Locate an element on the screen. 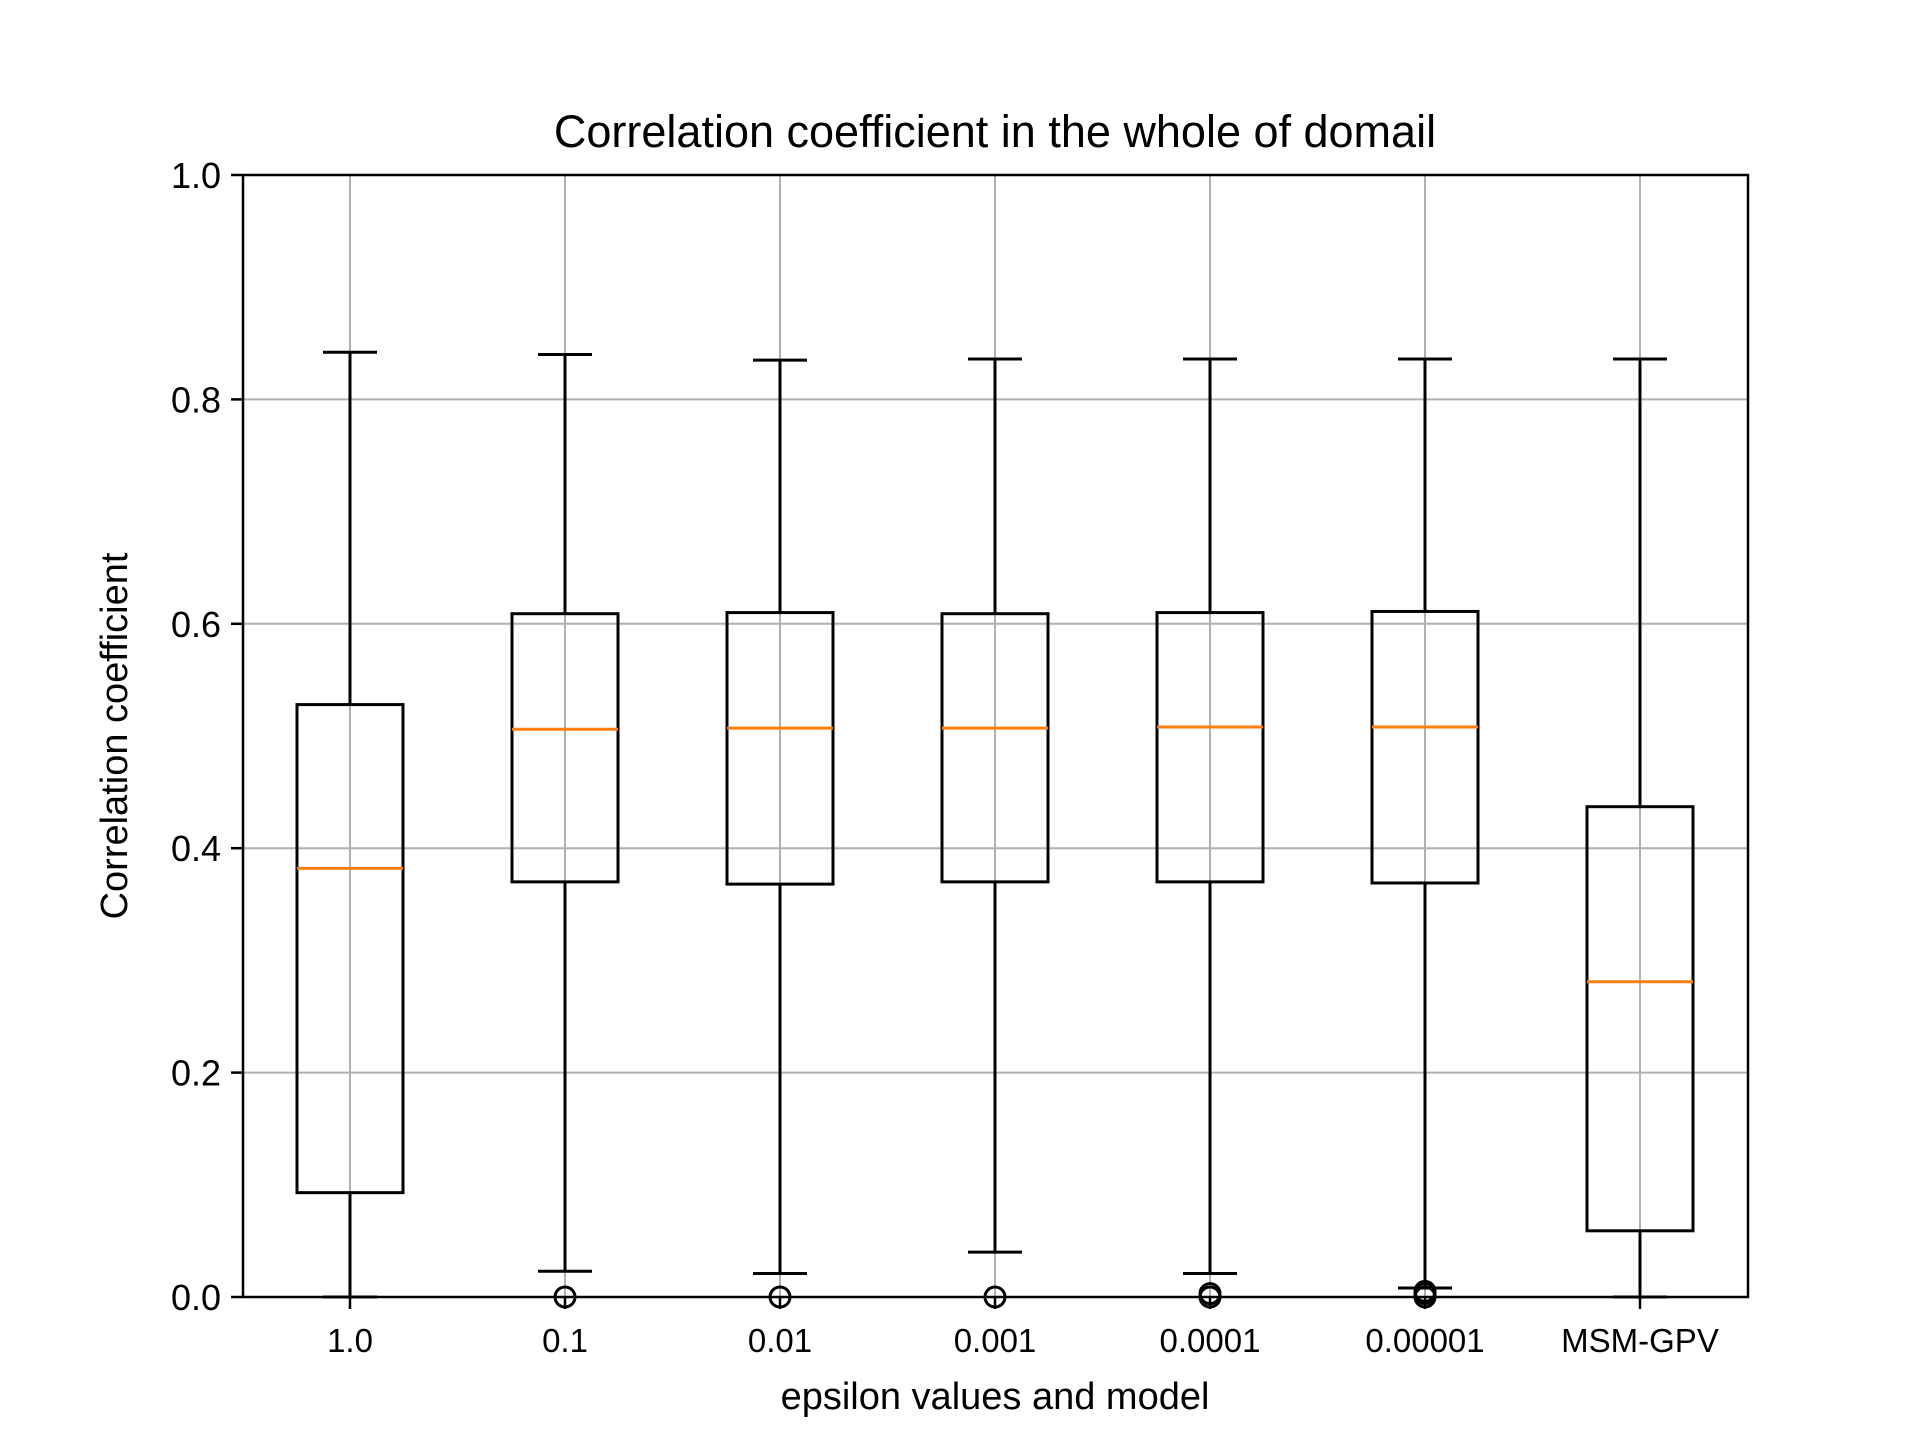 The image size is (1920, 1440). x-tick-label: 0.01 is located at coordinates (780, 1340).